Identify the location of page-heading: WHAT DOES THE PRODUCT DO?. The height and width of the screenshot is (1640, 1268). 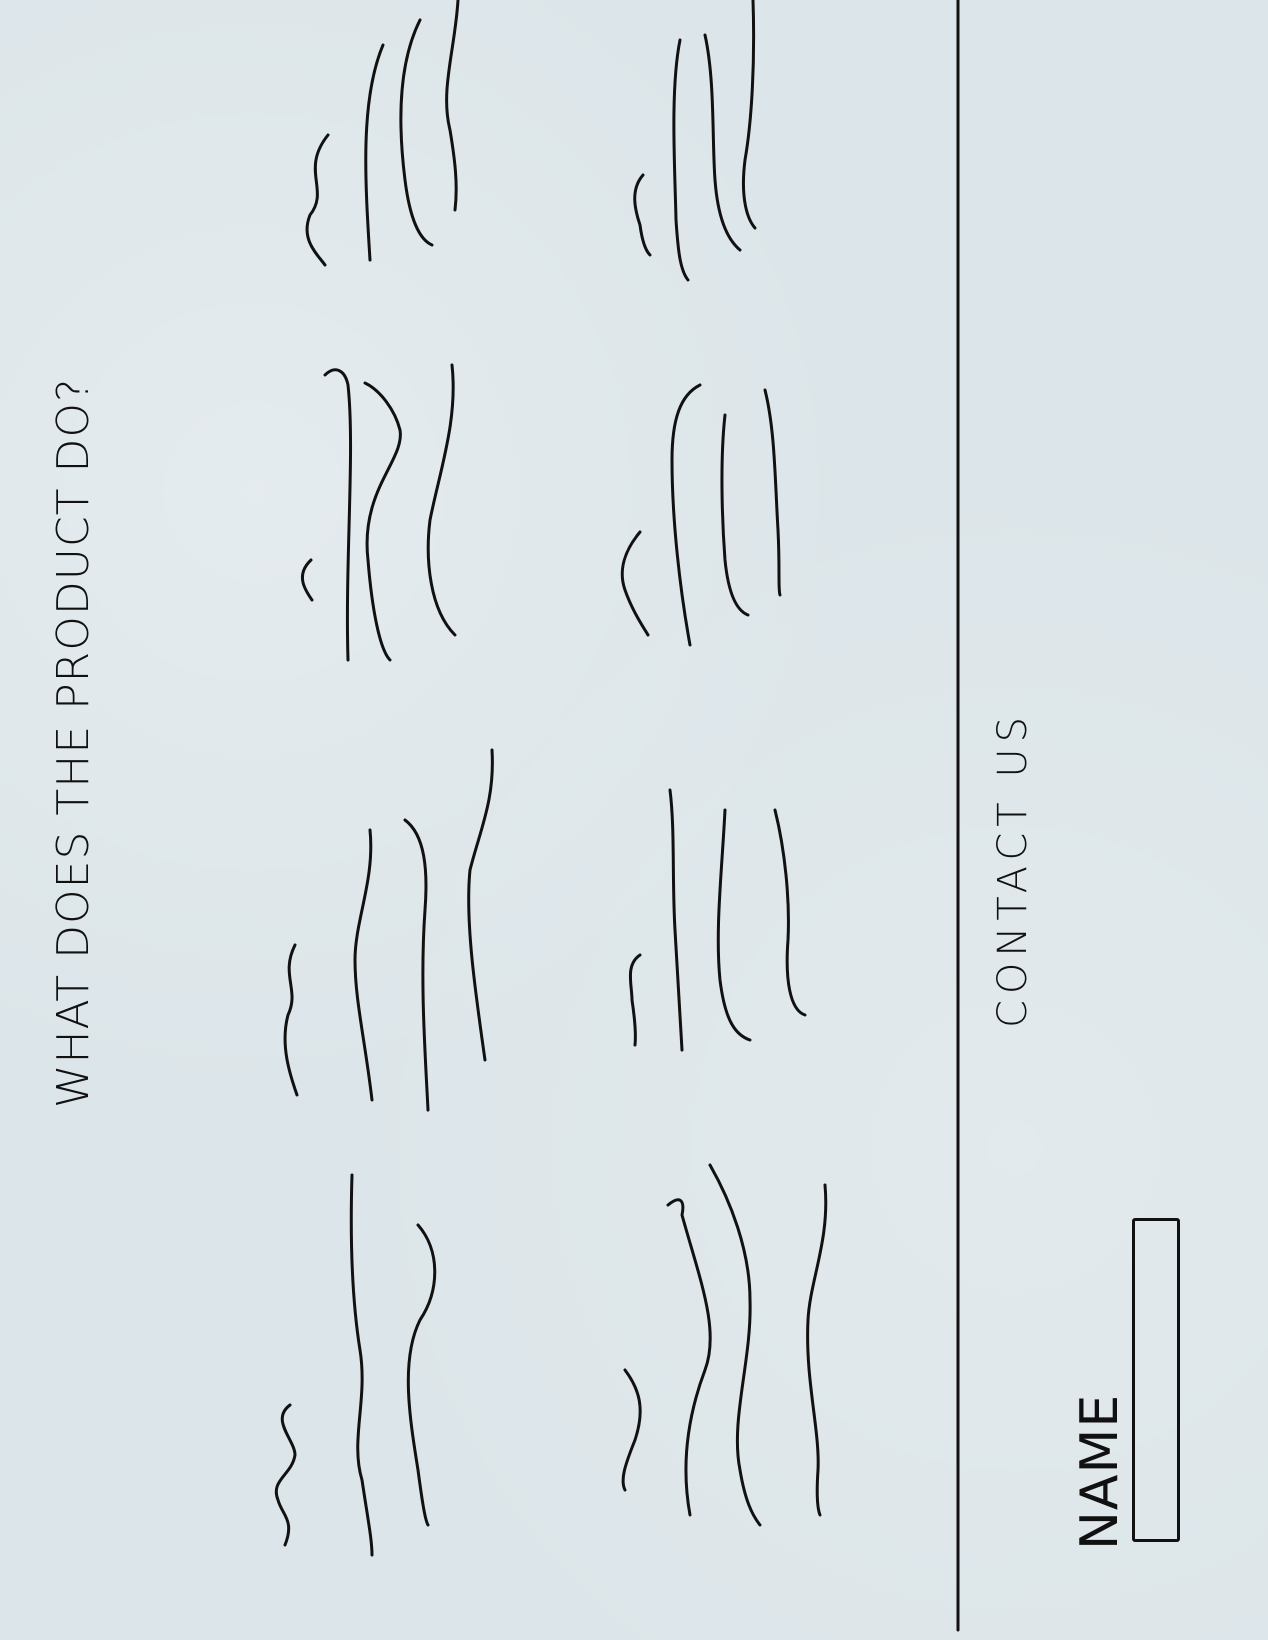
(73, 742).